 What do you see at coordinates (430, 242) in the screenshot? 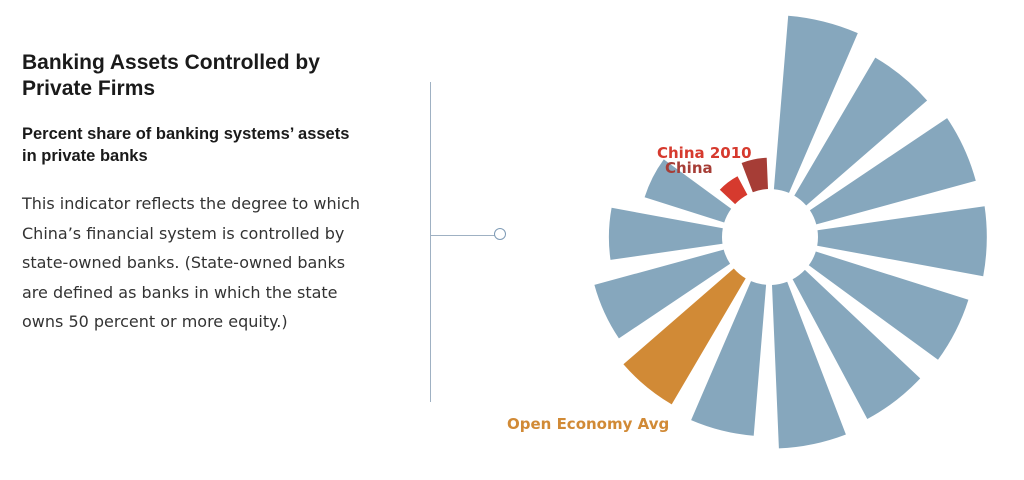
I see `timeline-track` at bounding box center [430, 242].